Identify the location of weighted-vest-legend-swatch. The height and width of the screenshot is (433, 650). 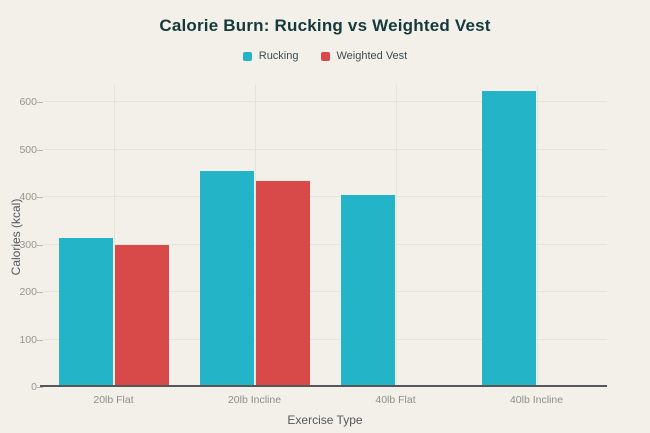
(325, 56).